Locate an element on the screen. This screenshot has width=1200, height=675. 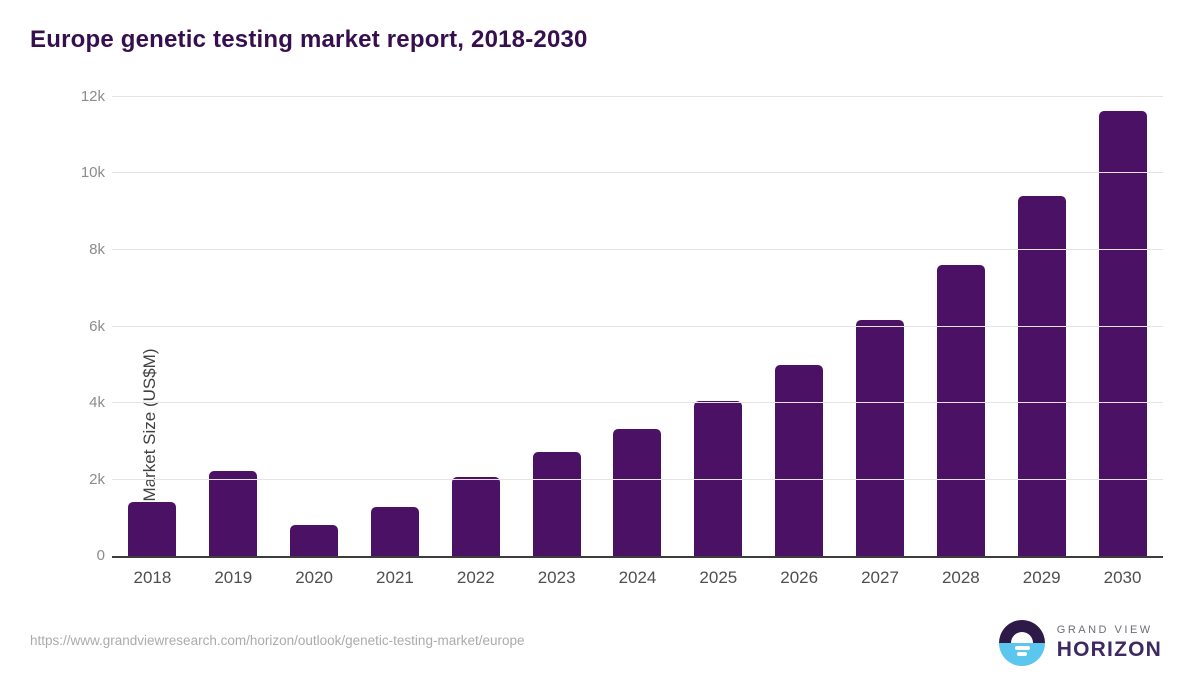
bar-2026 is located at coordinates (799, 460).